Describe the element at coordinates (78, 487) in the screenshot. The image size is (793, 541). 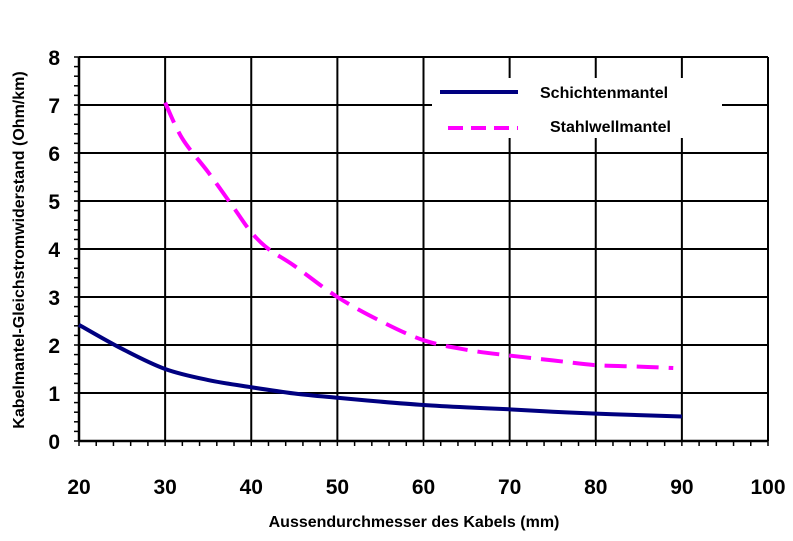
I see `x-tick-label: 20` at that location.